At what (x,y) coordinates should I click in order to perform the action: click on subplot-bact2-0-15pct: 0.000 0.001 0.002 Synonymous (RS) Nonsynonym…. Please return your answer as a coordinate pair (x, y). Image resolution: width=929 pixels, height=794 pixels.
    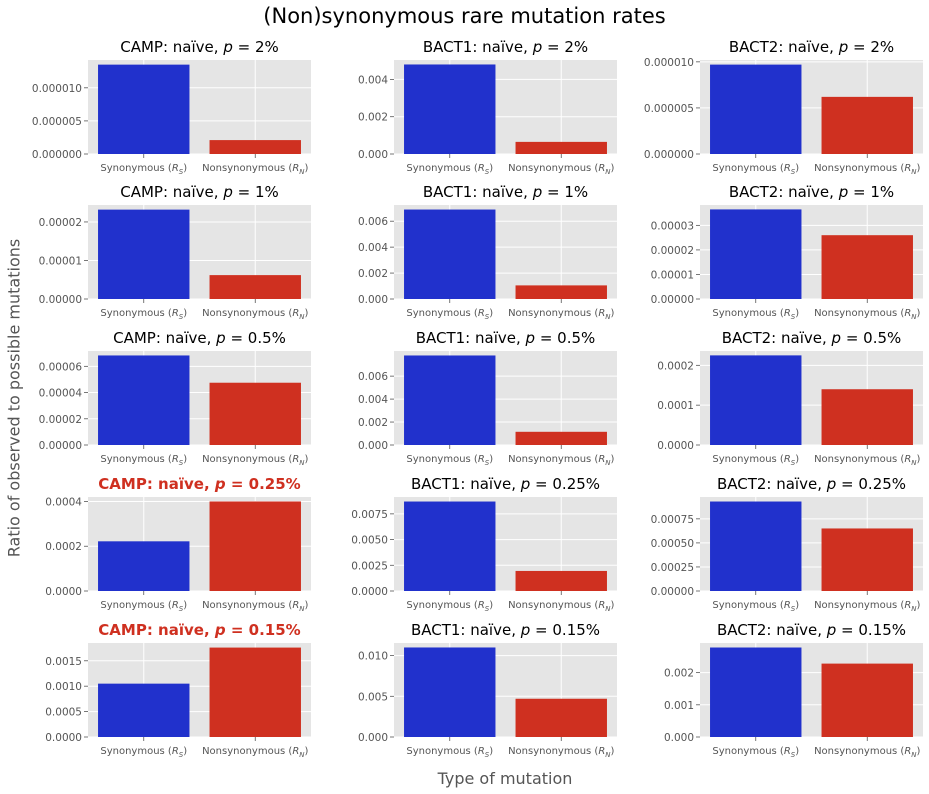
    Looking at the image, I should click on (793, 690).